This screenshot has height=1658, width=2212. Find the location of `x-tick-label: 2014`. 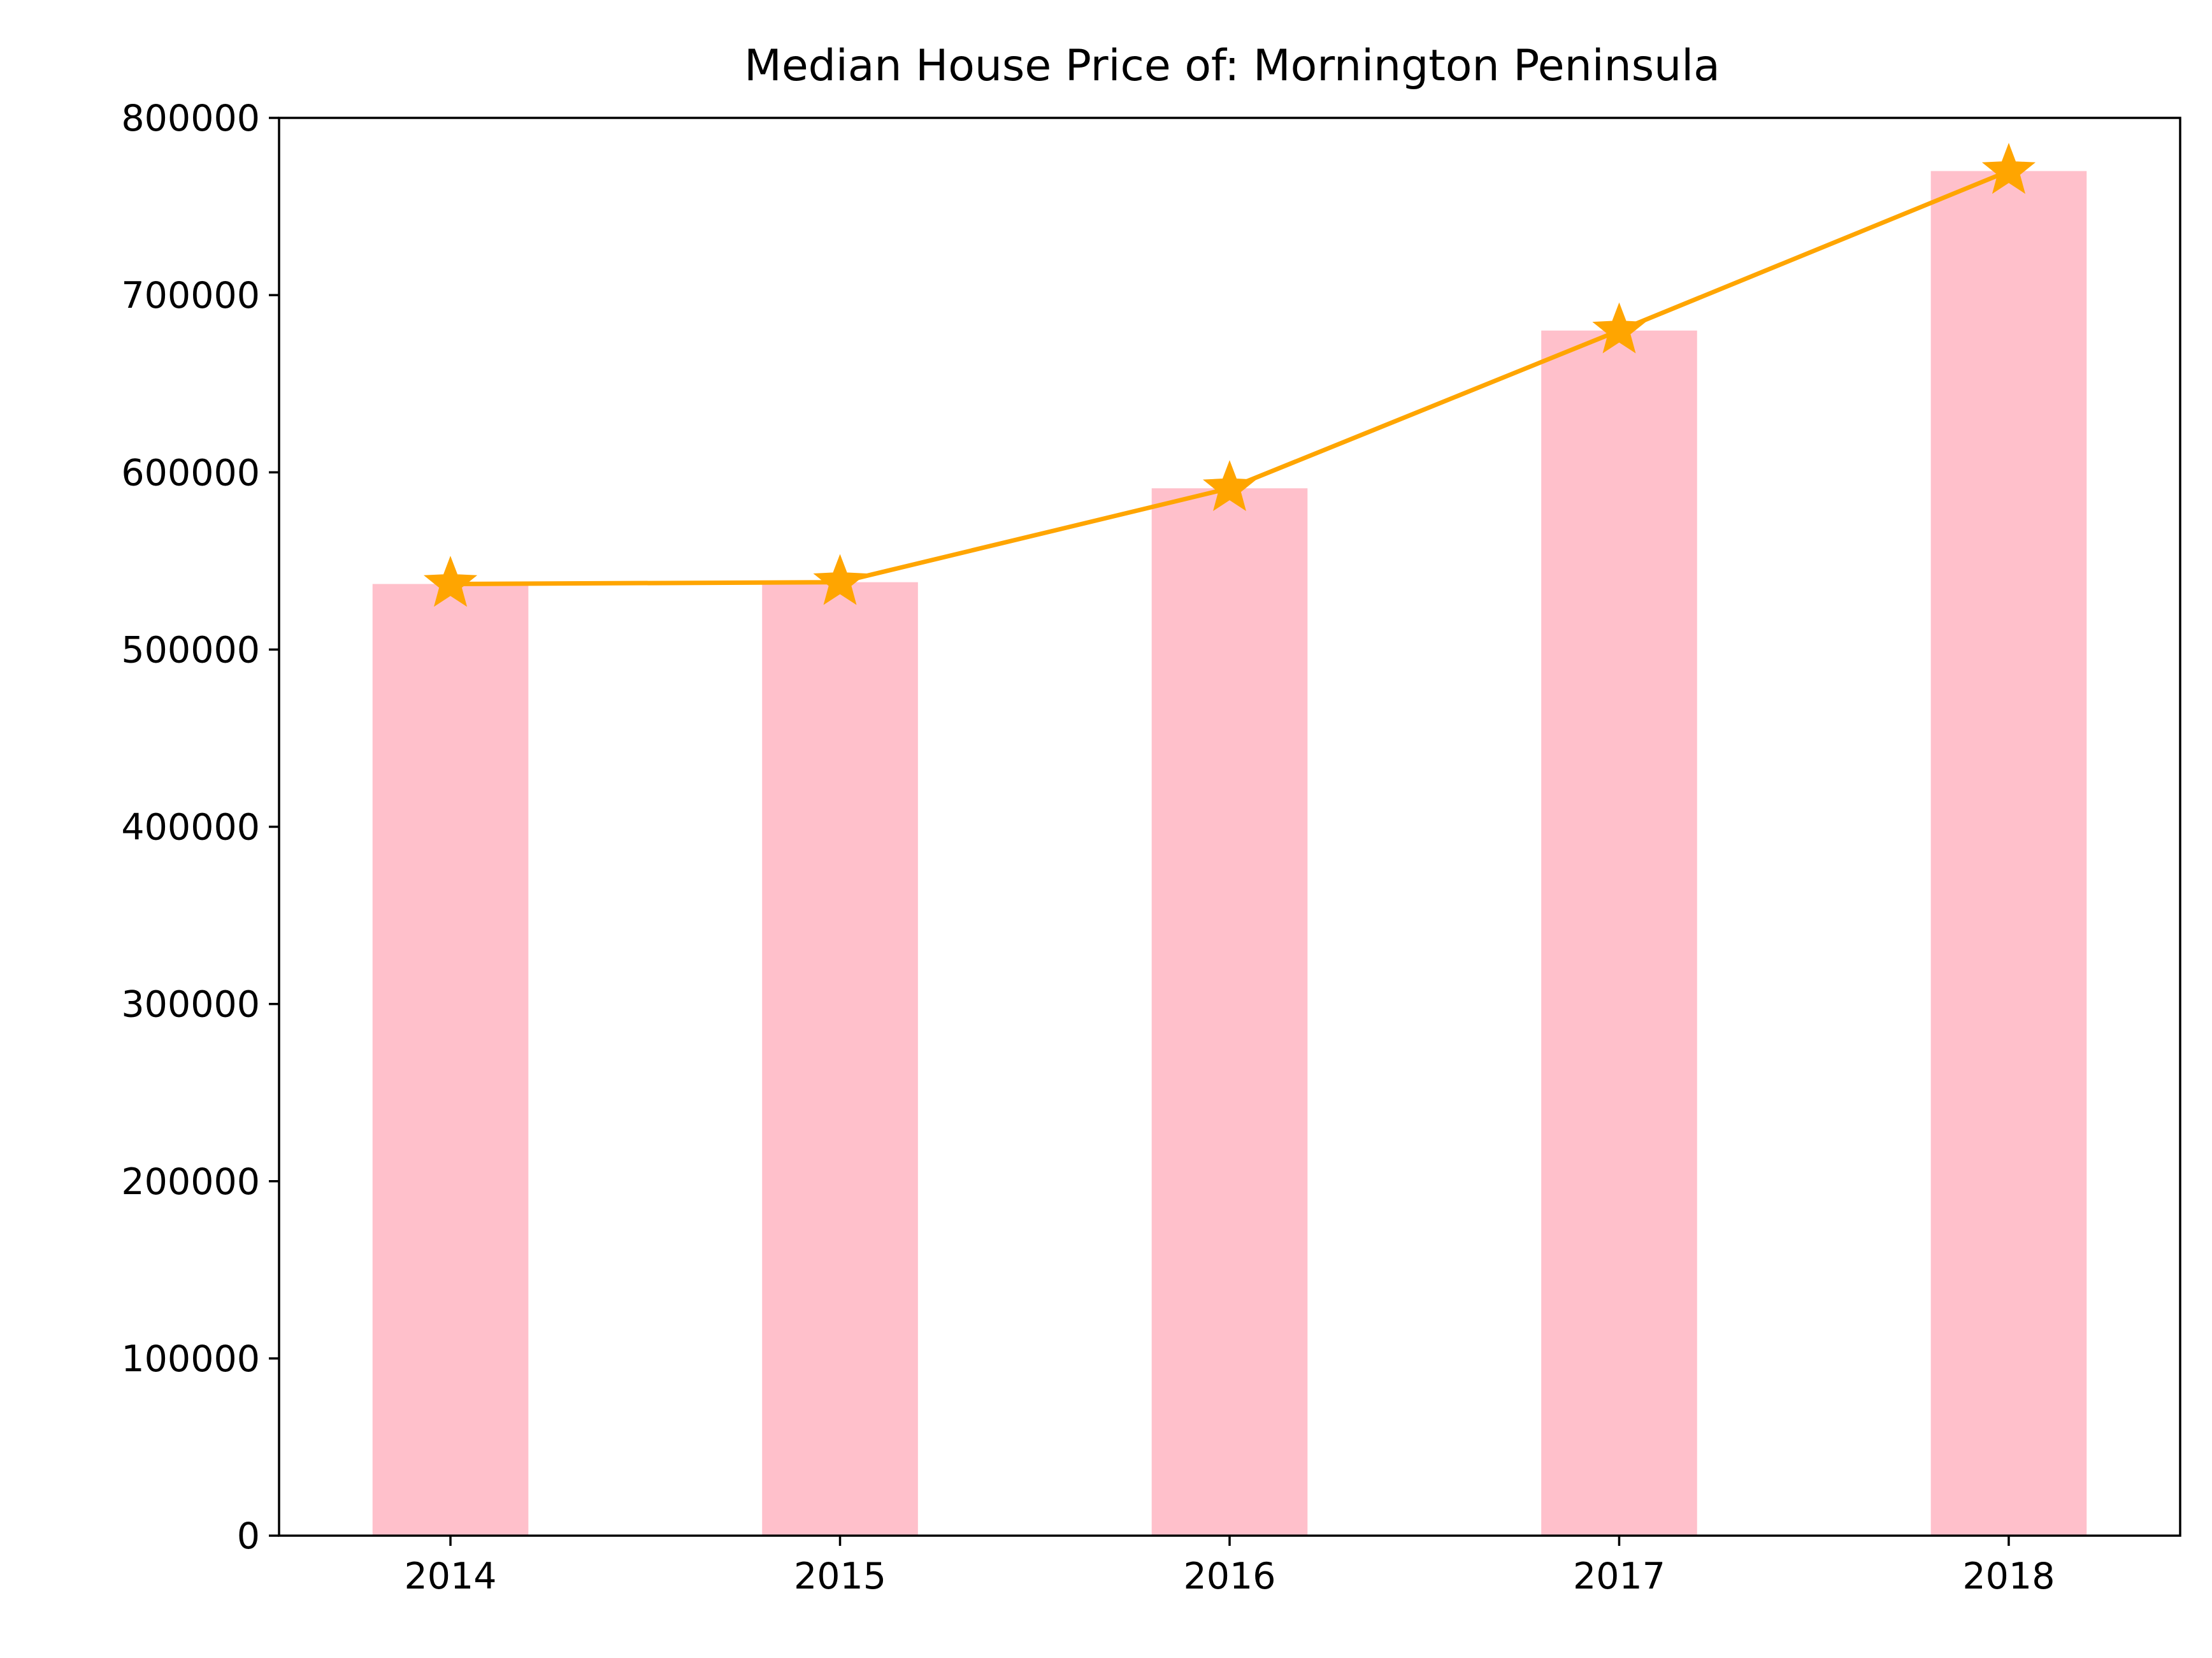

x-tick-label: 2014 is located at coordinates (451, 1576).